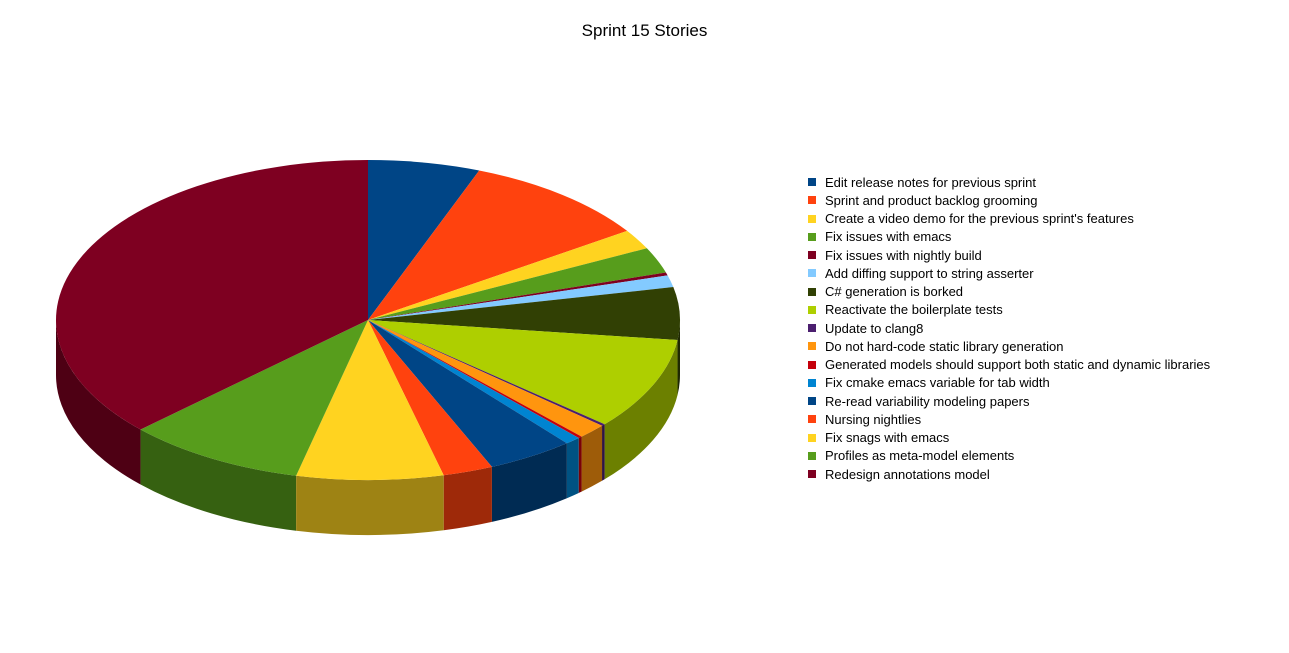 This screenshot has height=653, width=1289. What do you see at coordinates (930, 182) in the screenshot?
I see `legend-label: Edit release notes for previous sprint` at bounding box center [930, 182].